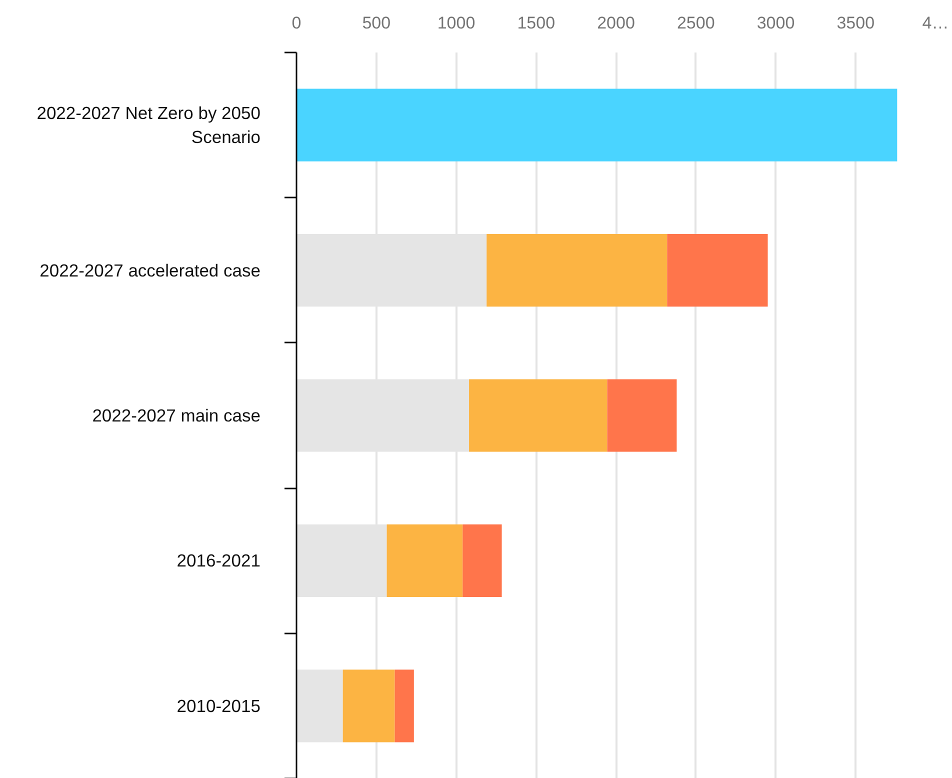 The image size is (952, 778). What do you see at coordinates (176, 416) in the screenshot?
I see `y-tick-label: 2022-2027 main case` at bounding box center [176, 416].